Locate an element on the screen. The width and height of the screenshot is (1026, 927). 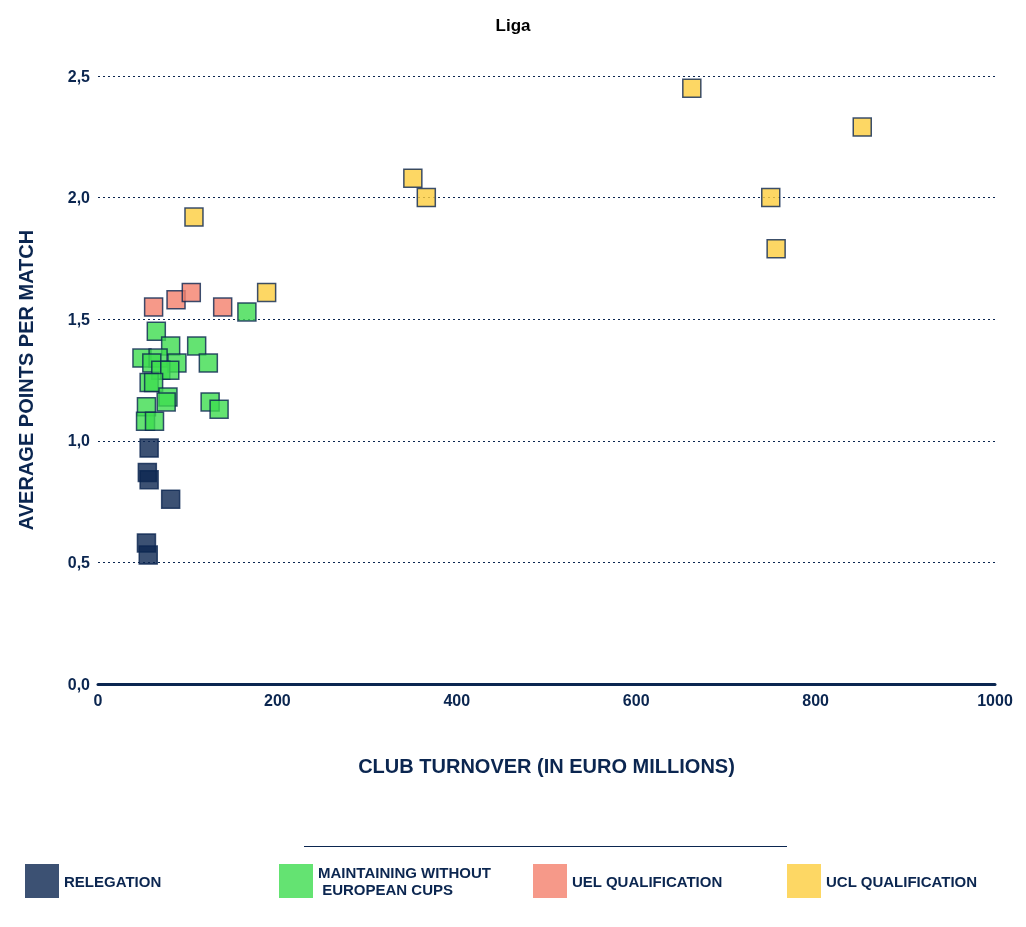
legend-label: RELEGATION is located at coordinates (113, 881).